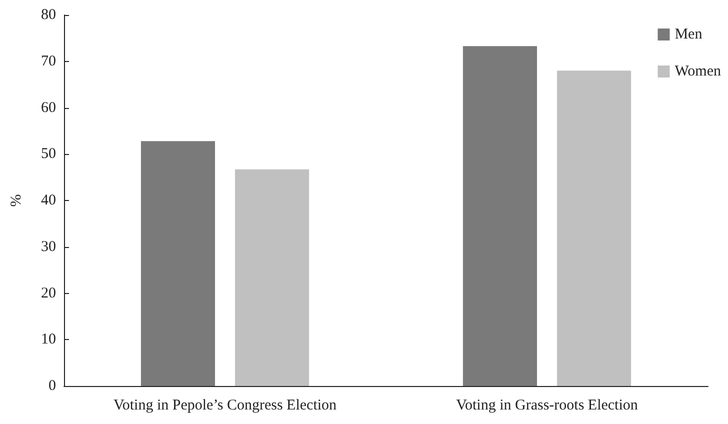  I want to click on y-axis-title: %, so click(16, 200).